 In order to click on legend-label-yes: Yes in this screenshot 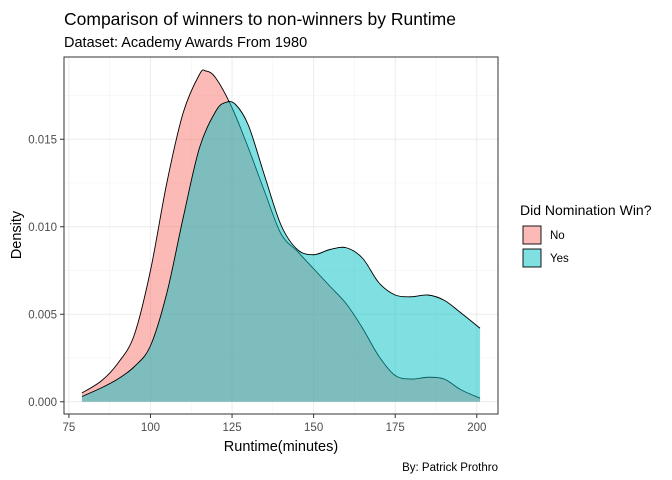, I will do `click(559, 259)`.